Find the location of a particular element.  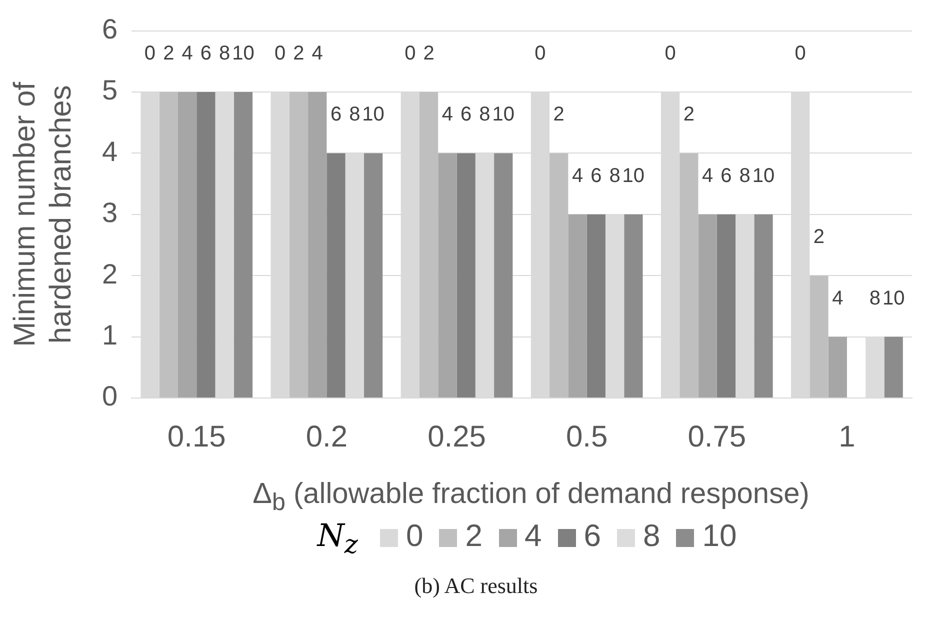

y-tick-label: 3 is located at coordinates (110, 212).